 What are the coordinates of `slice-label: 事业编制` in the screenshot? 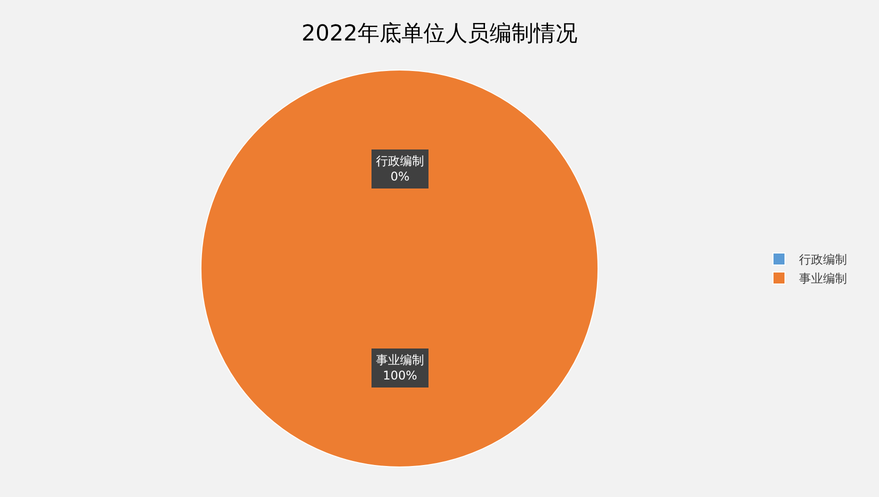 It's located at (400, 360).